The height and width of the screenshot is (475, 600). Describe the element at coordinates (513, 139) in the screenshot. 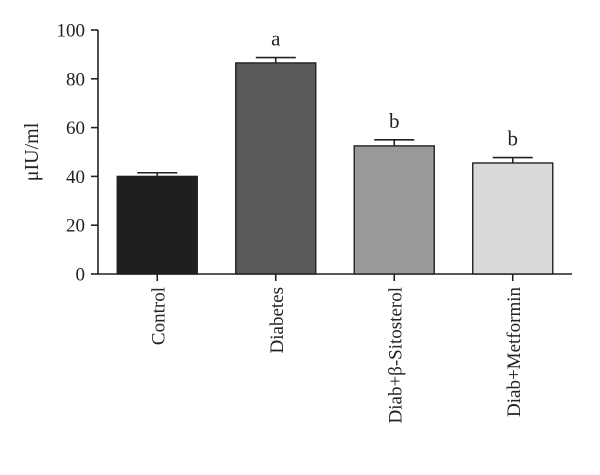

I see `significance-label-4: b` at that location.